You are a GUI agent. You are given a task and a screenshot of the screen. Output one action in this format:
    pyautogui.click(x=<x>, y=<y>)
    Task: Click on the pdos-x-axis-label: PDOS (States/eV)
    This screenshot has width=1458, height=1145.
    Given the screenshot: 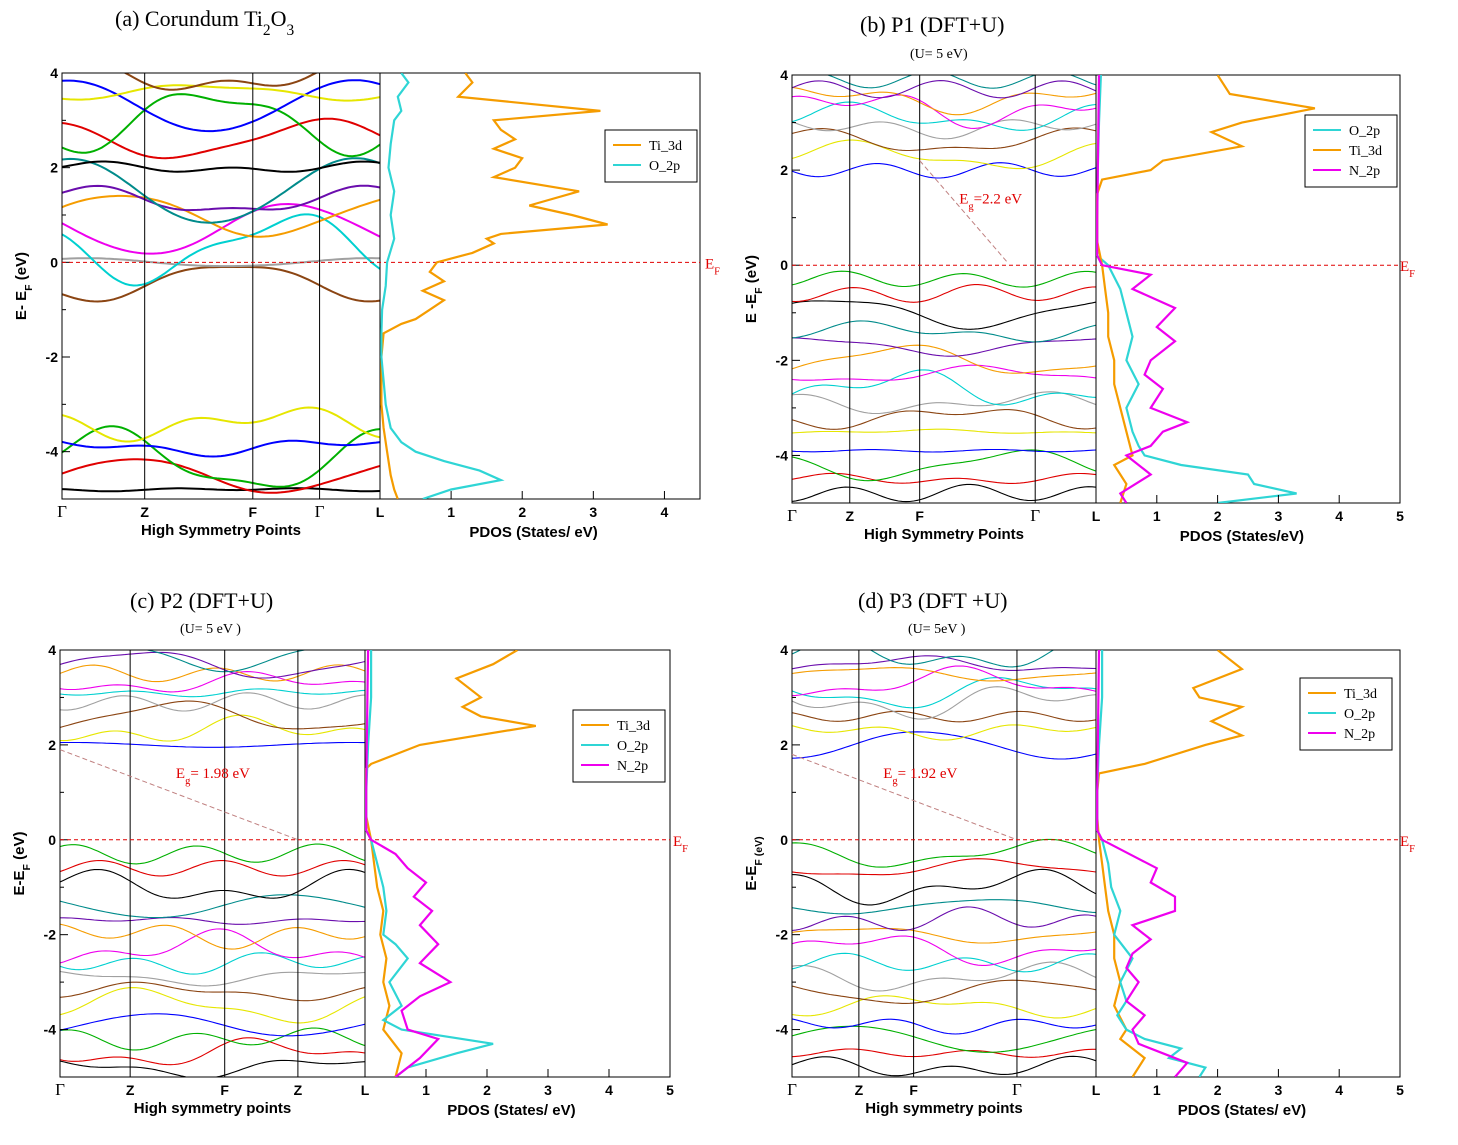 What is the action you would take?
    pyautogui.click(x=1242, y=536)
    